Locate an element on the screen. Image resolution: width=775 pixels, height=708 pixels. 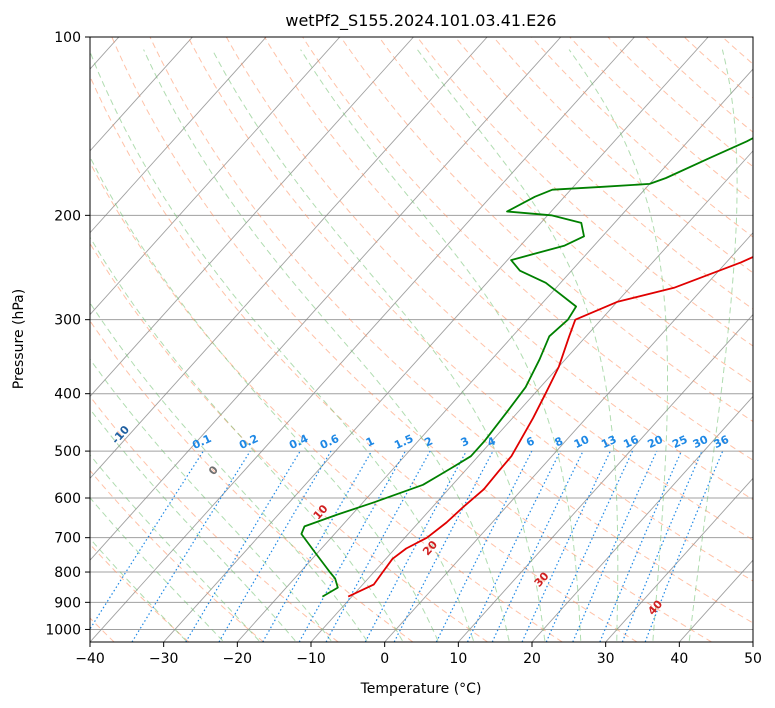
mixing-ratio-label: 8 is located at coordinates (559, 441).